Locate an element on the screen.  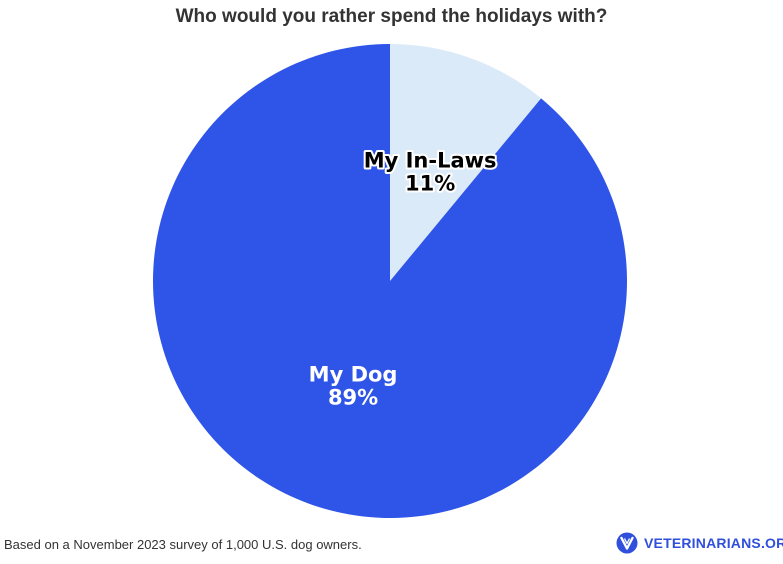
pie-slice-value-1: 89% is located at coordinates (353, 398).